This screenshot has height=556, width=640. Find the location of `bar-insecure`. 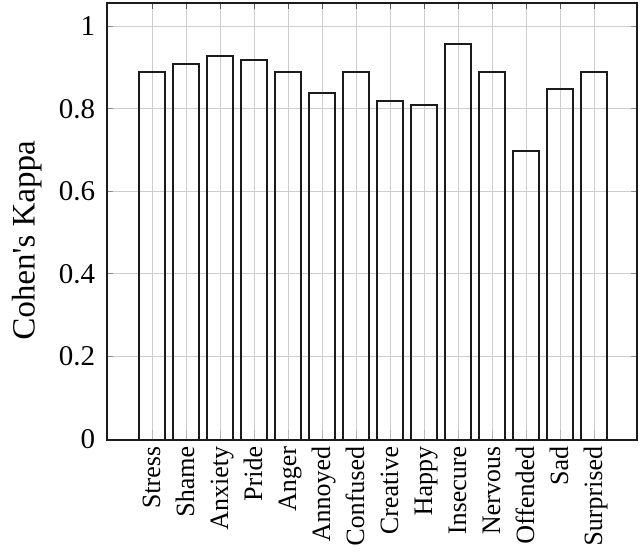

bar-insecure is located at coordinates (458, 241).